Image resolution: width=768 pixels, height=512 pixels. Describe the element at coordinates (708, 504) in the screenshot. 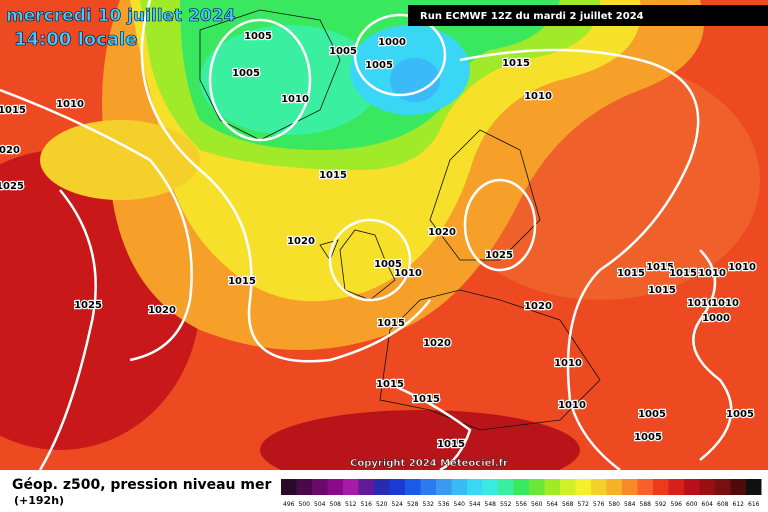

I see `scale-label: 604` at that location.